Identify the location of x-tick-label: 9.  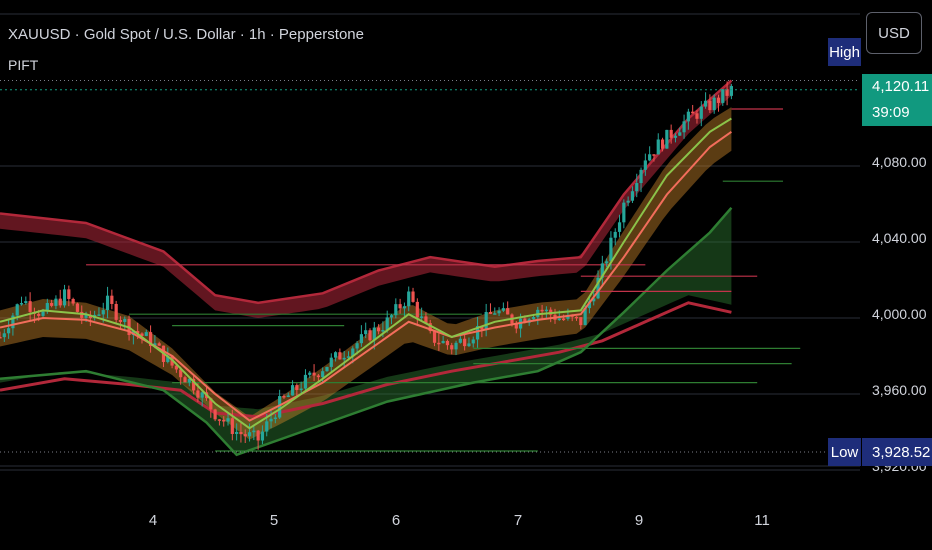
(639, 520).